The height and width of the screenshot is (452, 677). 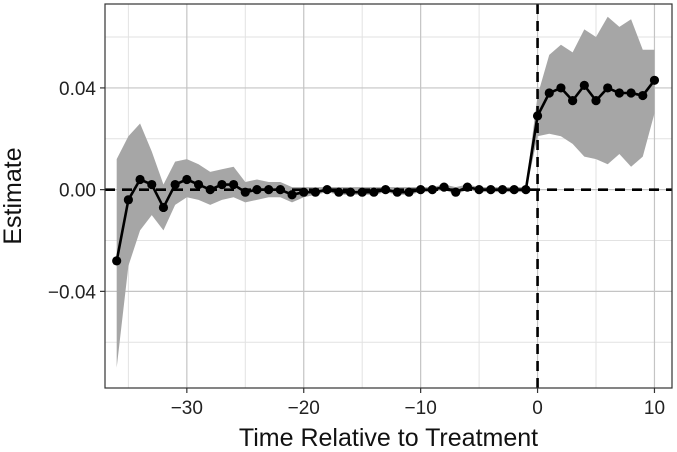 I want to click on x-axis-title: Time Relative to Treatment, so click(x=388, y=438).